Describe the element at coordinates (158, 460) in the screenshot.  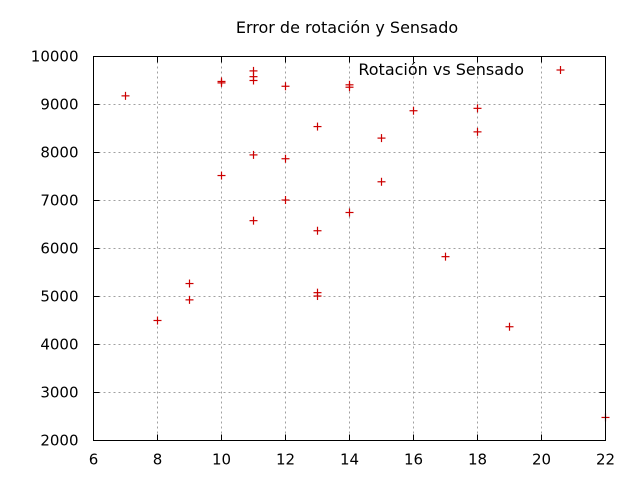
I see `x-tick-label: 8` at that location.